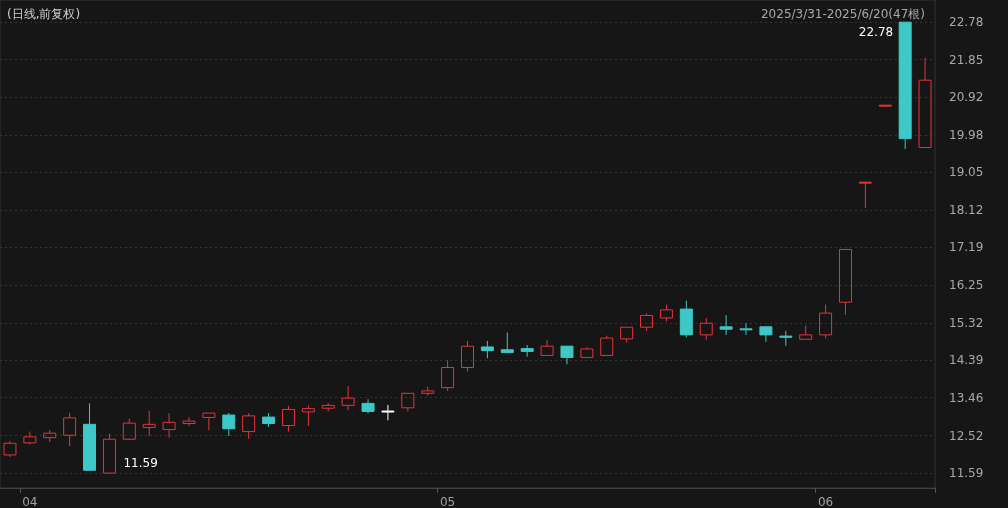 This screenshot has width=1008, height=508. I want to click on annotation: 11.59, so click(140, 463).